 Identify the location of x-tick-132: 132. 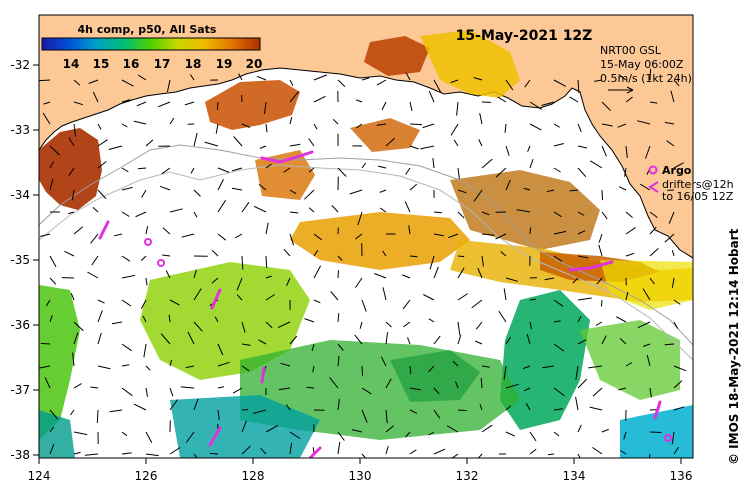
(467, 476).